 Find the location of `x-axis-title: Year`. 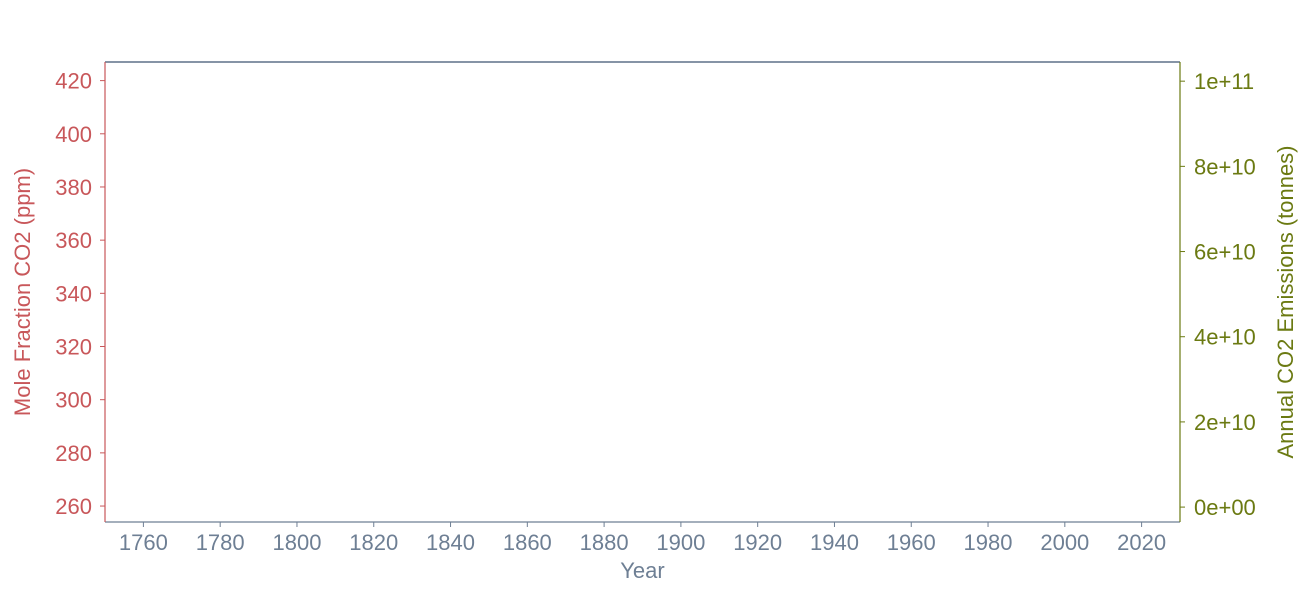

x-axis-title: Year is located at coordinates (642, 570).